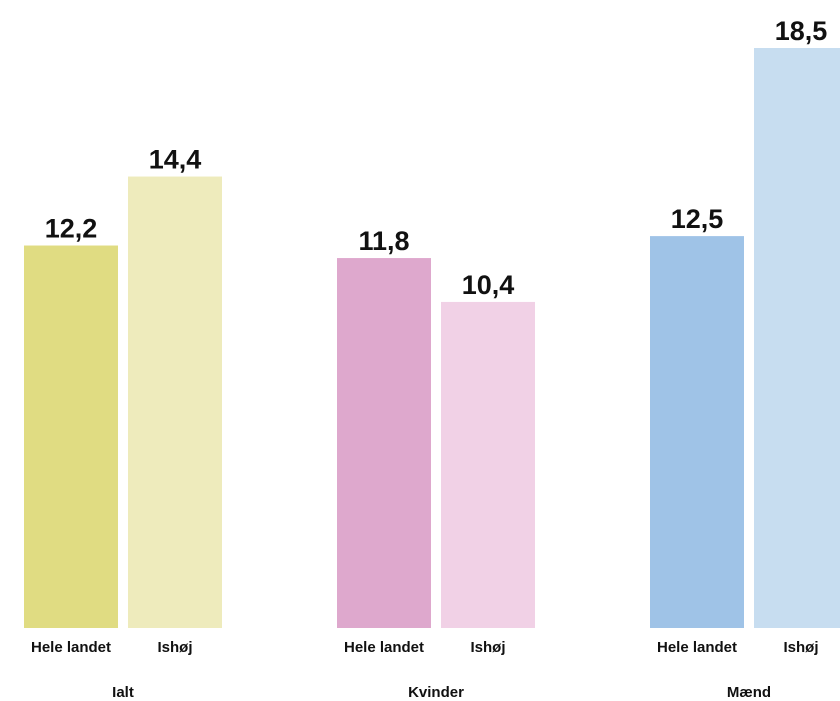 Image resolution: width=840 pixels, height=701 pixels. Describe the element at coordinates (383, 241) in the screenshot. I see `data-label: 11,8` at that location.